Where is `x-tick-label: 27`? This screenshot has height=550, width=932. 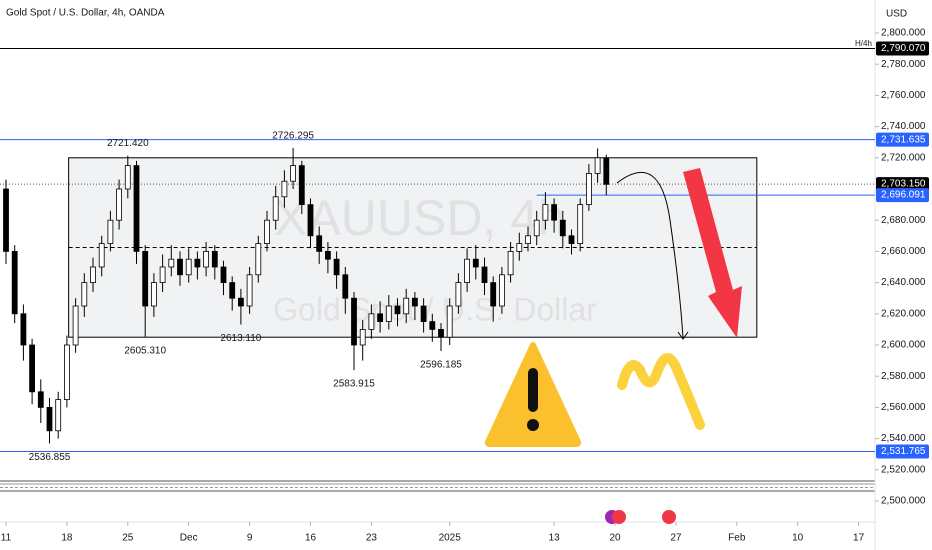
x-tick-label: 27 is located at coordinates (676, 538).